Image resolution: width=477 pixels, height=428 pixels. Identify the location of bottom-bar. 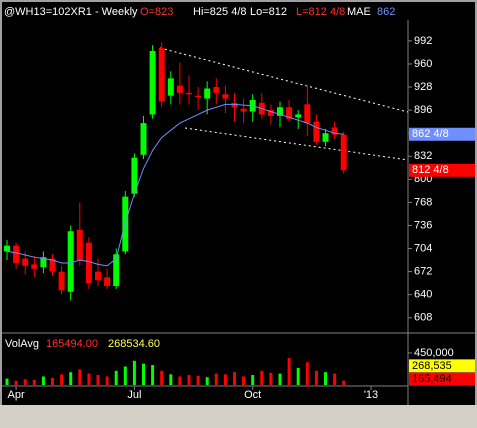
(238, 416).